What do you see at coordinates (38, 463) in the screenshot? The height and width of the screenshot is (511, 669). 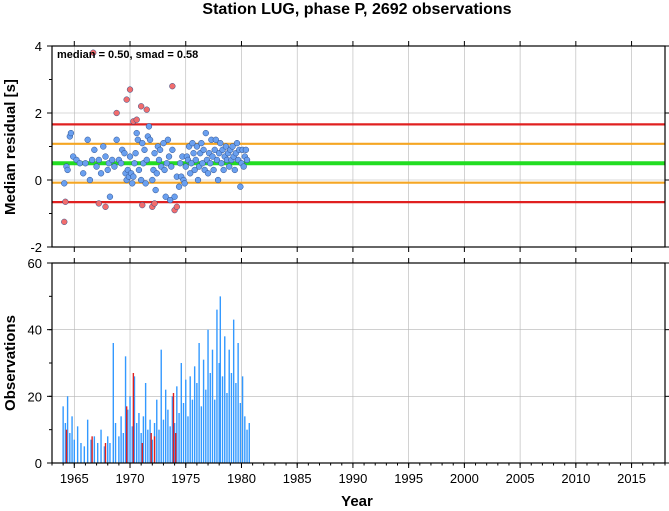 I see `observations-y-tick-label: 0` at bounding box center [38, 463].